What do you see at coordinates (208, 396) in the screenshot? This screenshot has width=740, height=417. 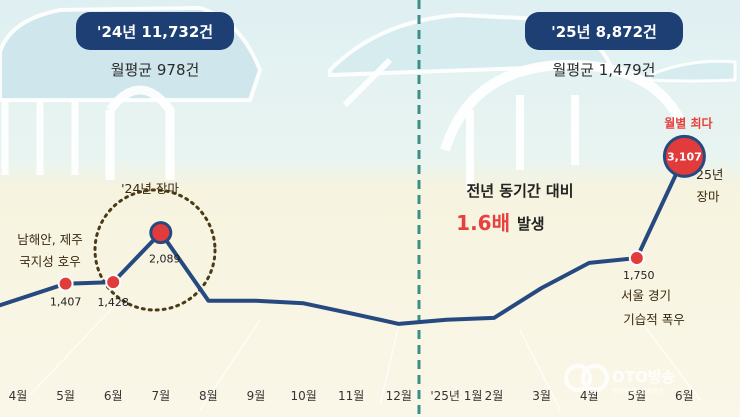 I see `x-tick-label: 8월` at bounding box center [208, 396].